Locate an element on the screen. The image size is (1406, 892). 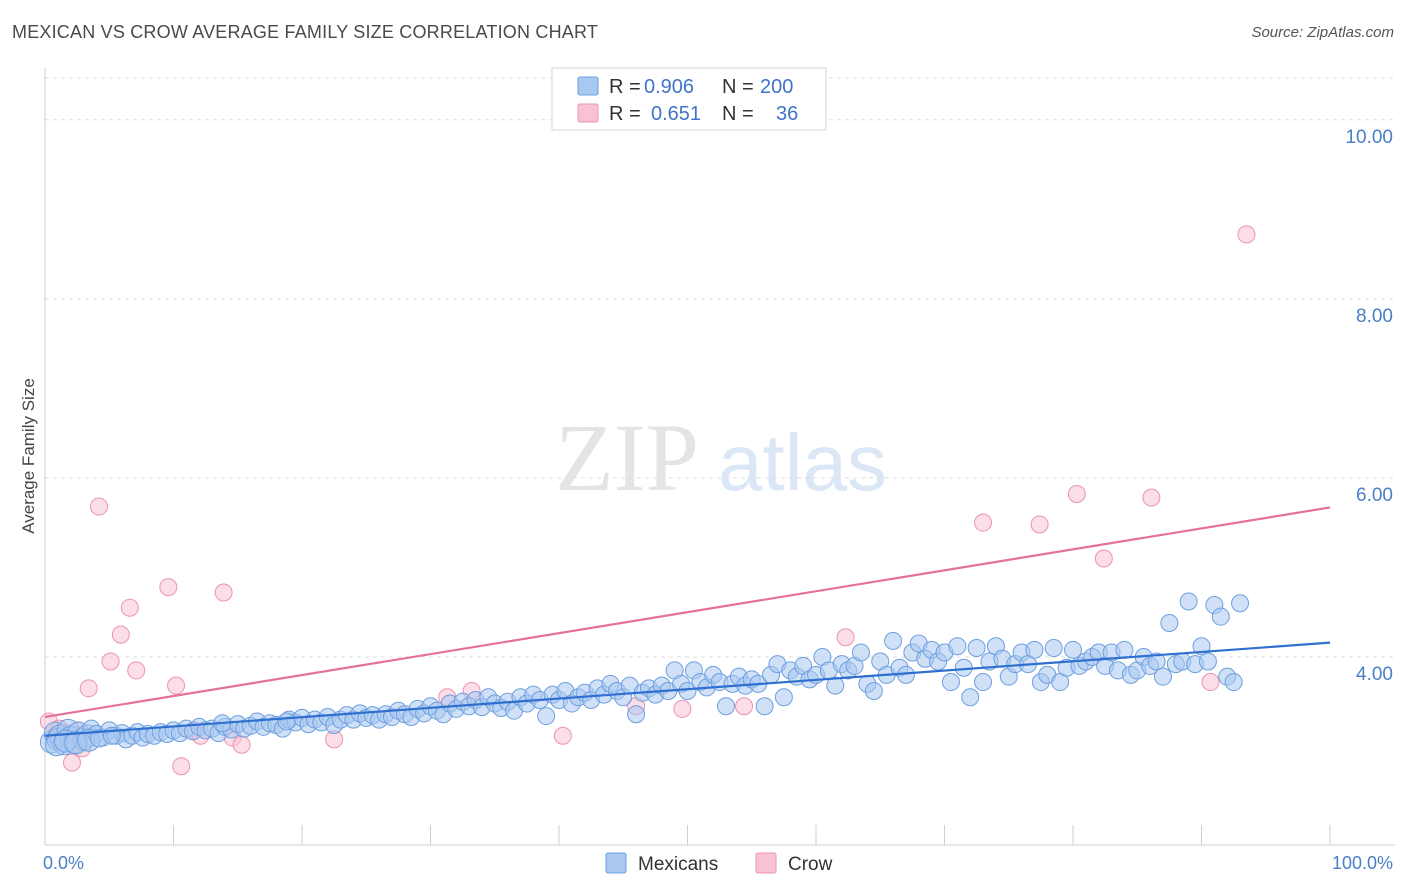
y-axis-label: Average Family Size is located at coordinates (28, 456).